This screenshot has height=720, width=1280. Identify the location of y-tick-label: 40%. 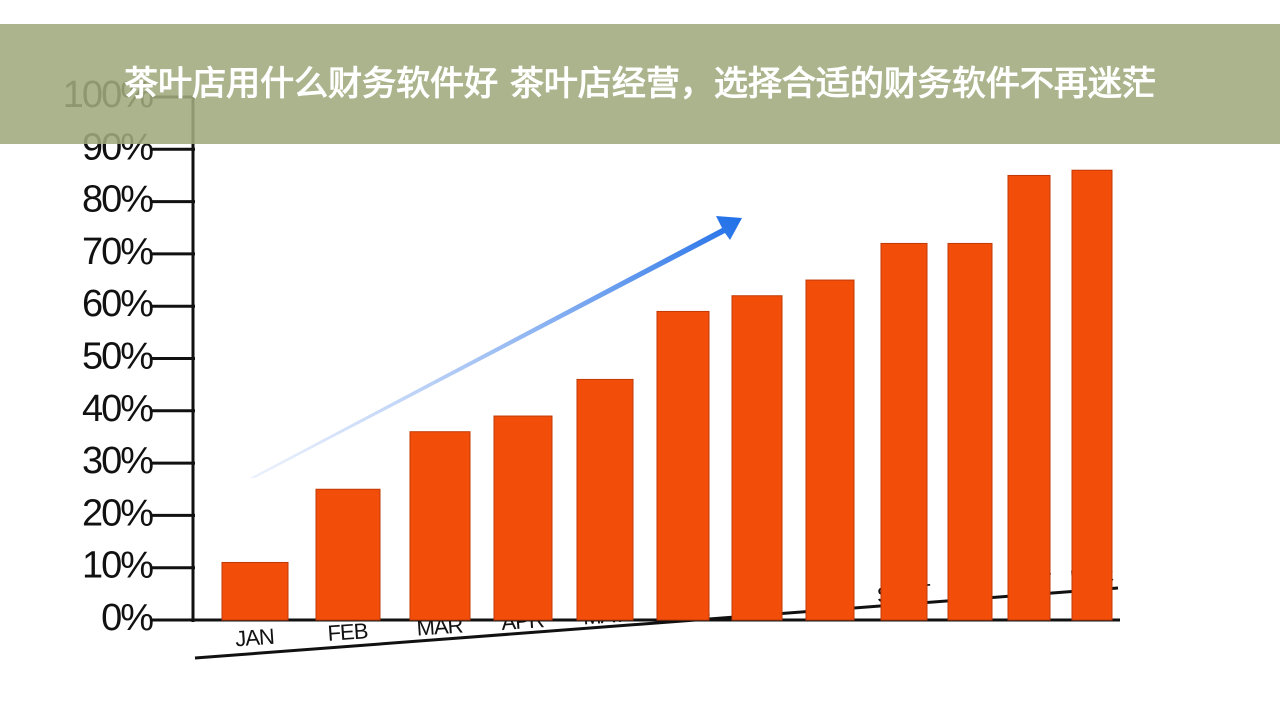
(117, 409).